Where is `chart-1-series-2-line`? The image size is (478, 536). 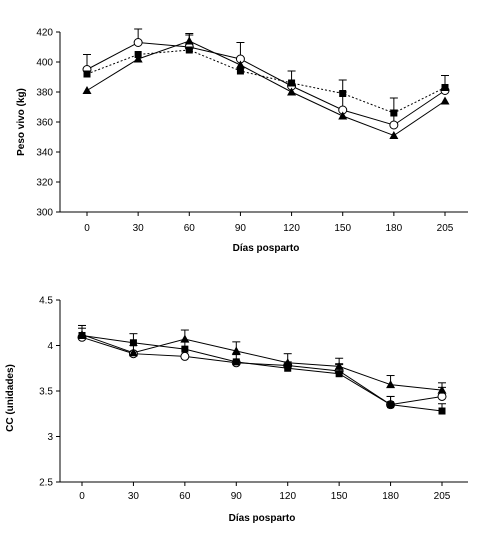
chart-1-series-2-line is located at coordinates (262, 362).